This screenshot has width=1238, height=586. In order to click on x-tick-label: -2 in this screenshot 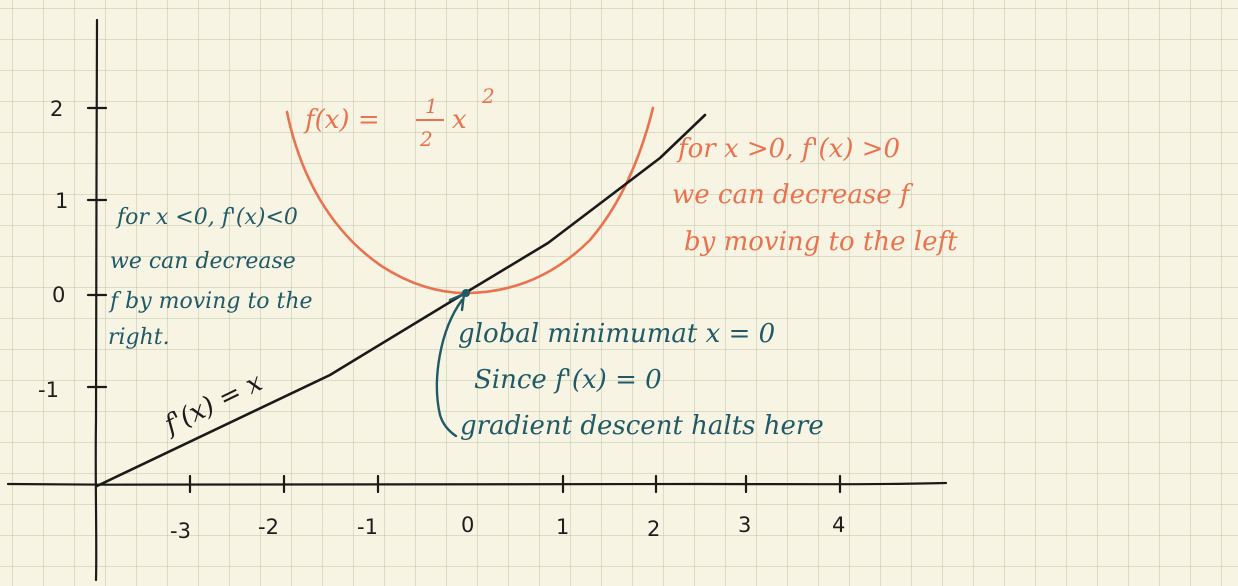, I will do `click(268, 527)`.